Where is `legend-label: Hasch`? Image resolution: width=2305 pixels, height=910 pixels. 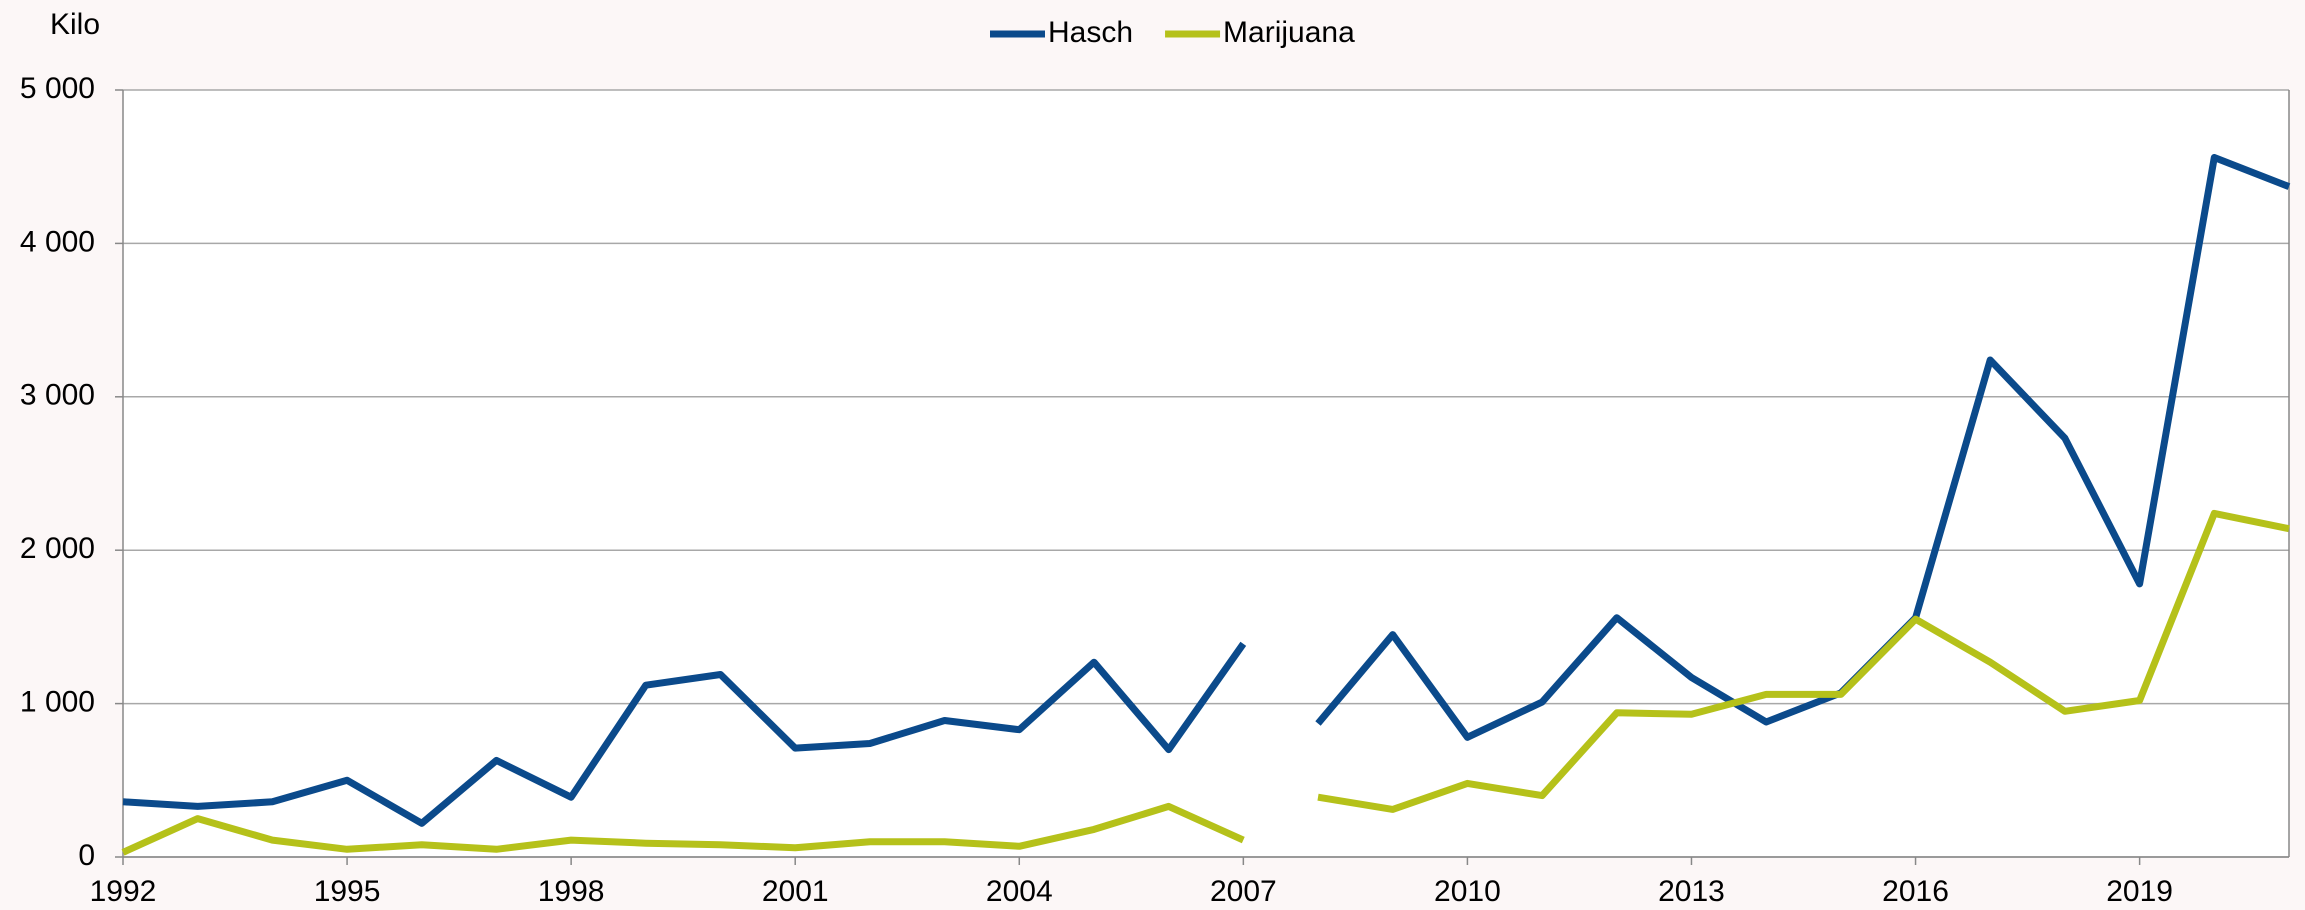
legend-label: Hasch is located at coordinates (1090, 32).